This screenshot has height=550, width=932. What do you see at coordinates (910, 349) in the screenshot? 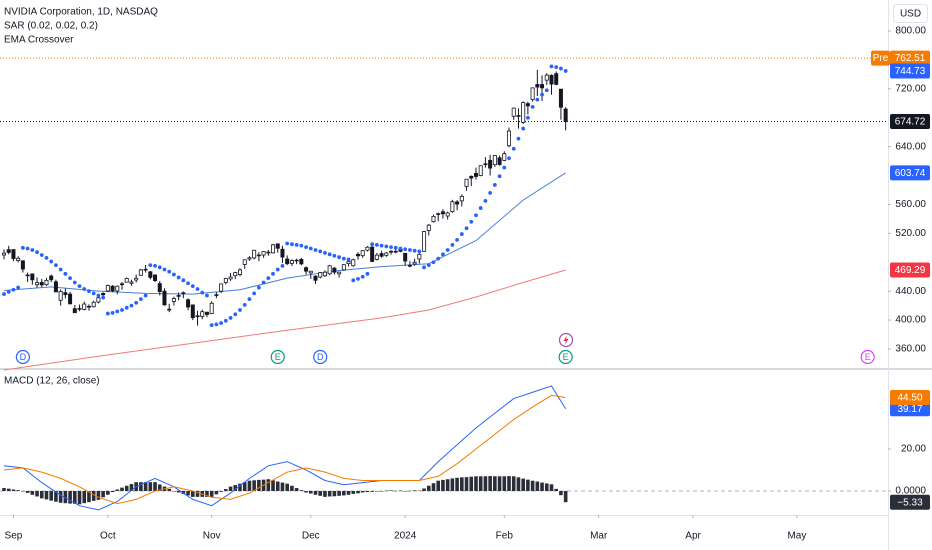
I see `y-tick-label: 360.00` at bounding box center [910, 349].